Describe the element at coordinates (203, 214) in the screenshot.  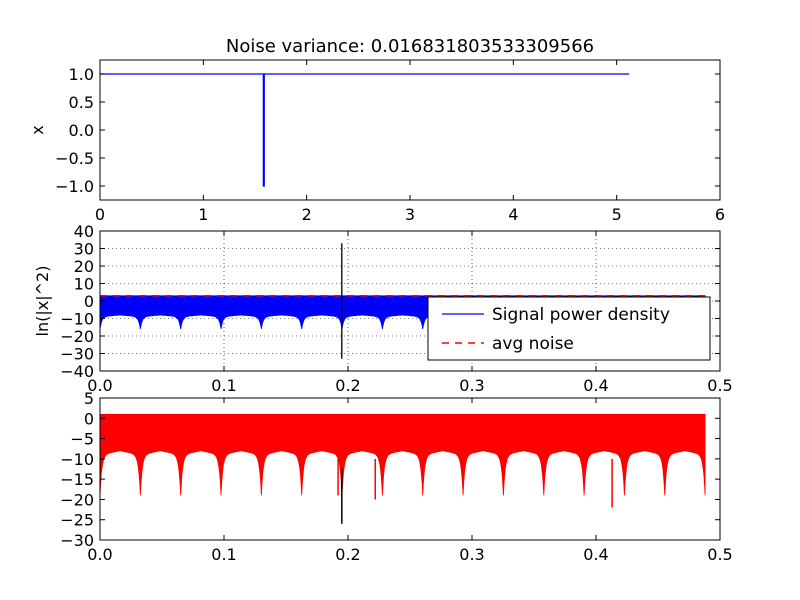
I see `x-tick-label: 1` at that location.